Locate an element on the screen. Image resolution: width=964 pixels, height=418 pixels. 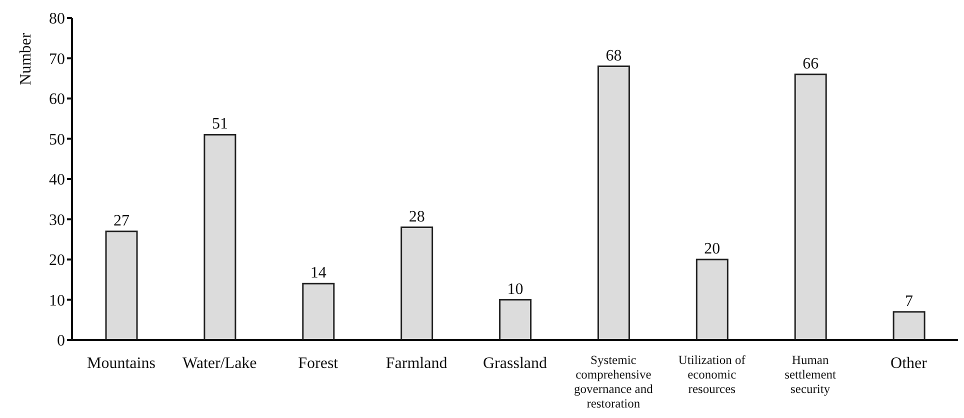
x-tick-label: Water/Lake is located at coordinates (219, 363).